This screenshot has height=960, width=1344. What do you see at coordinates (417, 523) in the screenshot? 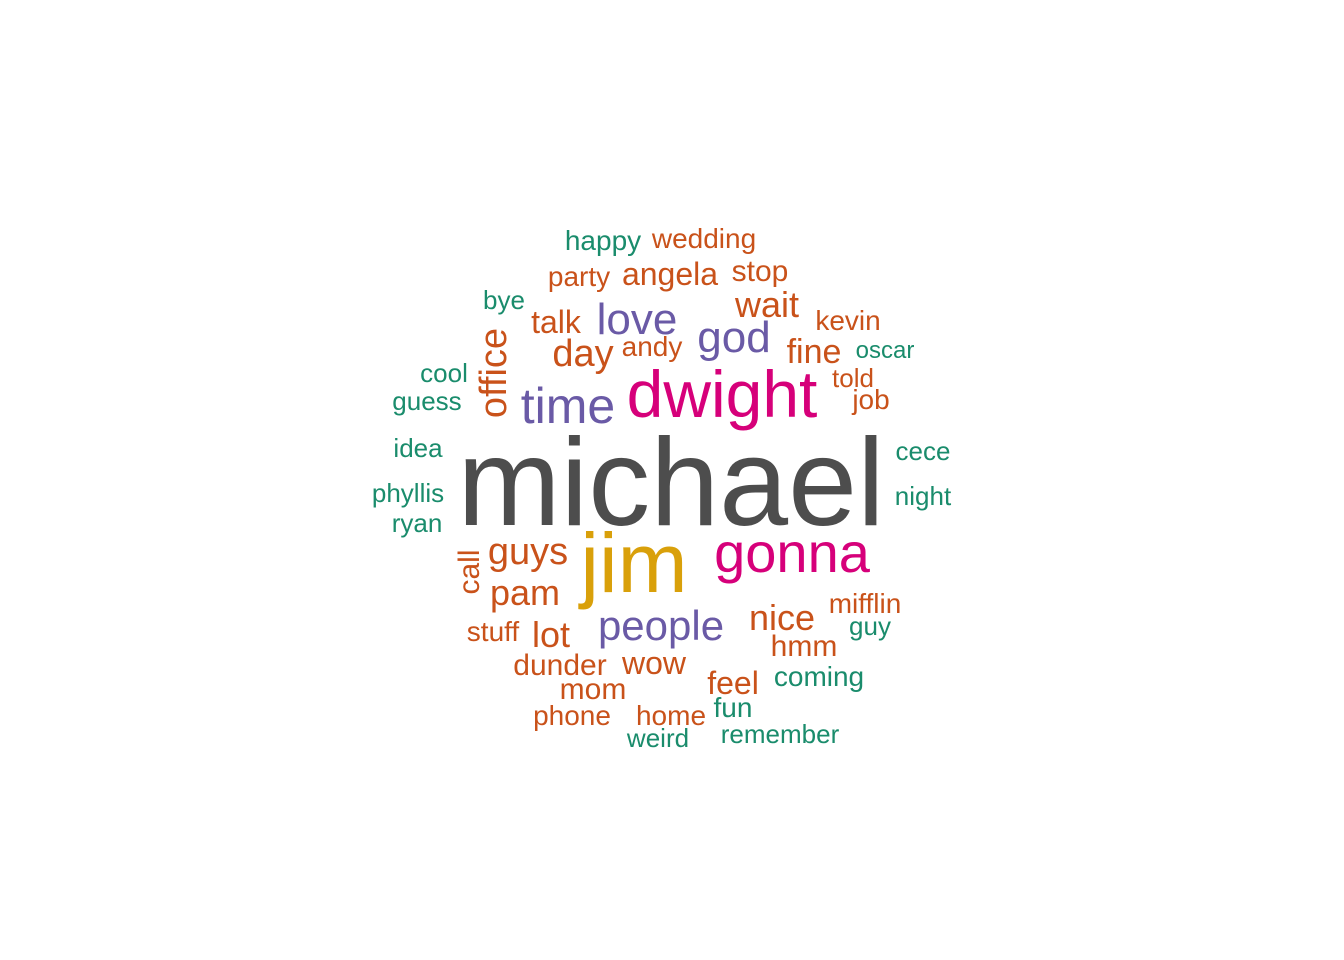
I see `word-ryan: ryan` at bounding box center [417, 523].